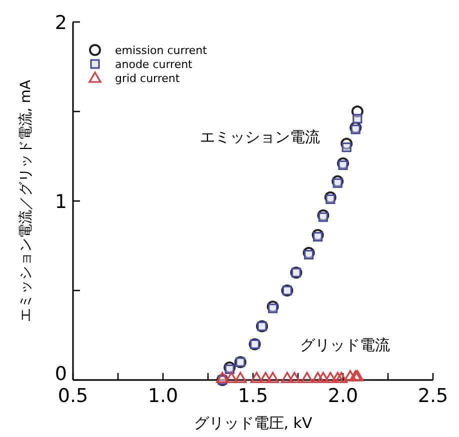  I want to click on x-tick-label: 1.5, so click(253, 396).